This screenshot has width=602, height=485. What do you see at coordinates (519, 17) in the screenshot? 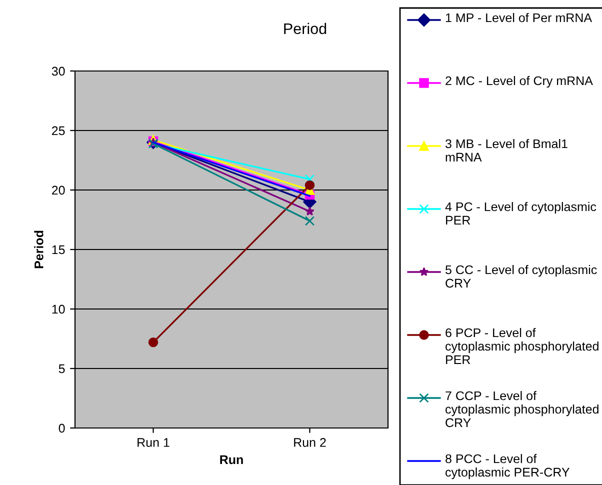
I see `legend-label: 1 MP - Level of Per mRNA` at bounding box center [519, 17].